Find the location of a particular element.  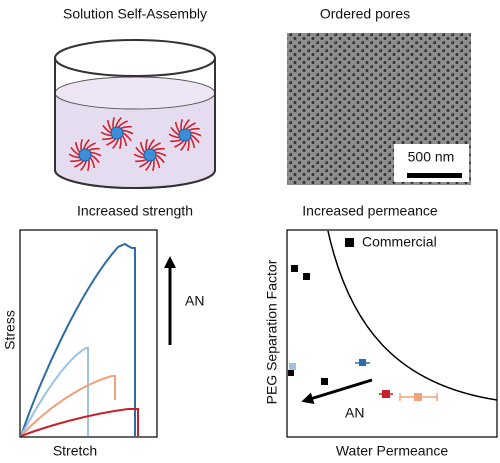

tradeoff-line is located at coordinates (412, 315).